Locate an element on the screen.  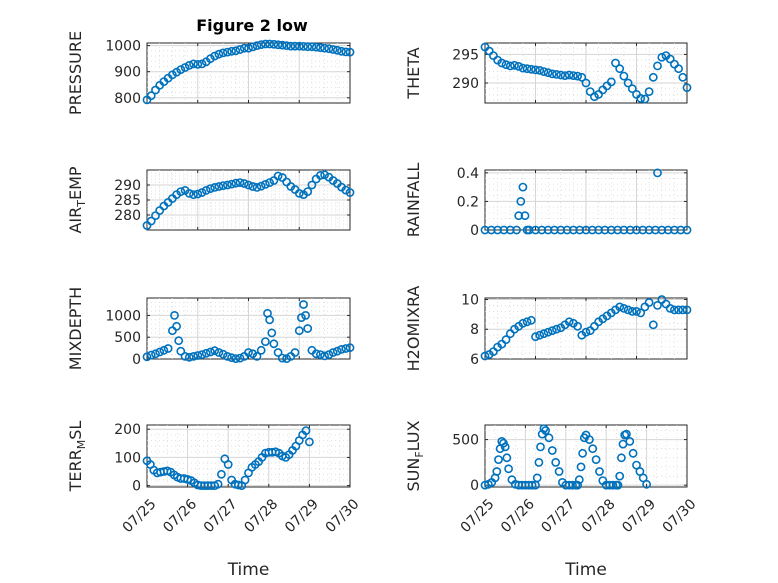
y-axis-label: SUNFLUX is located at coordinates (415, 455).